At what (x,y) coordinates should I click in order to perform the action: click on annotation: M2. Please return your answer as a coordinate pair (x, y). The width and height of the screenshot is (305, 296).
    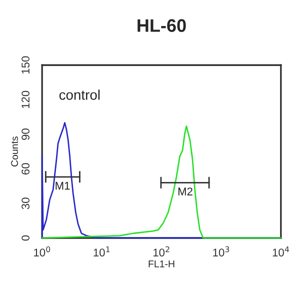
    Looking at the image, I should click on (185, 192).